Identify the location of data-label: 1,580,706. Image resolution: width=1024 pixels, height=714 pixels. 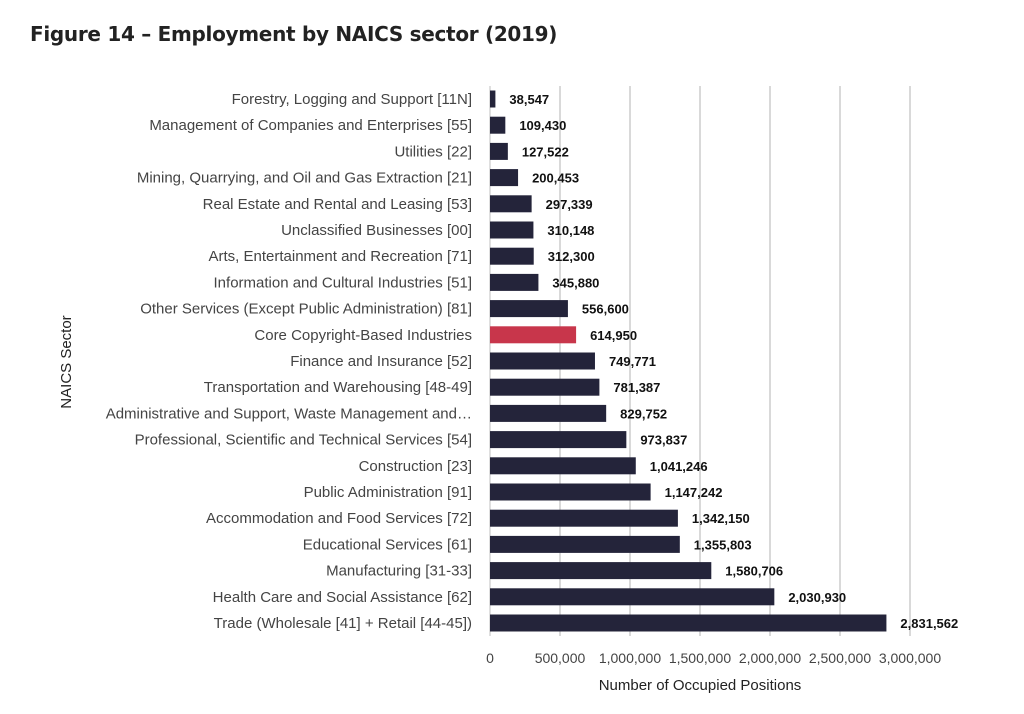
(754, 571).